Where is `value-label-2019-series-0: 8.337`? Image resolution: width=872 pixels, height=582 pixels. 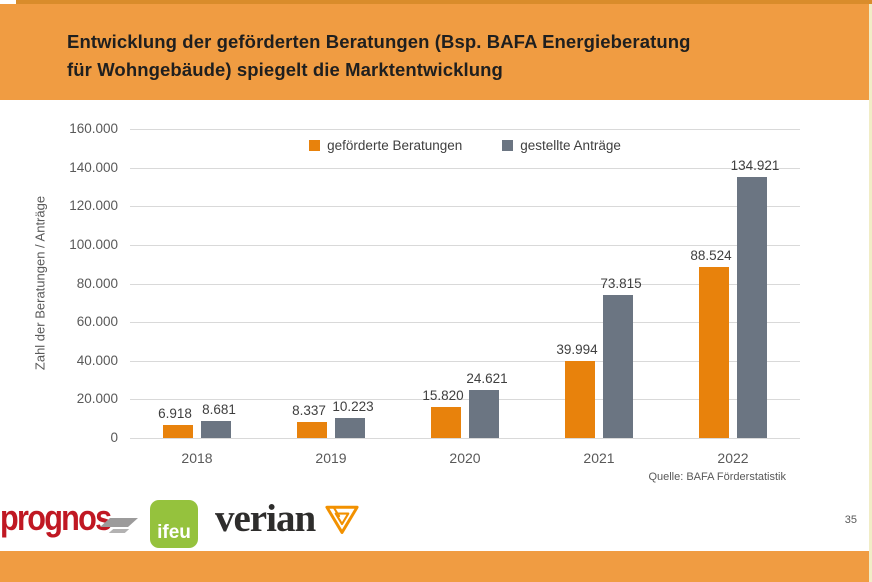
value-label-2019-series-0: 8.337 is located at coordinates (309, 410).